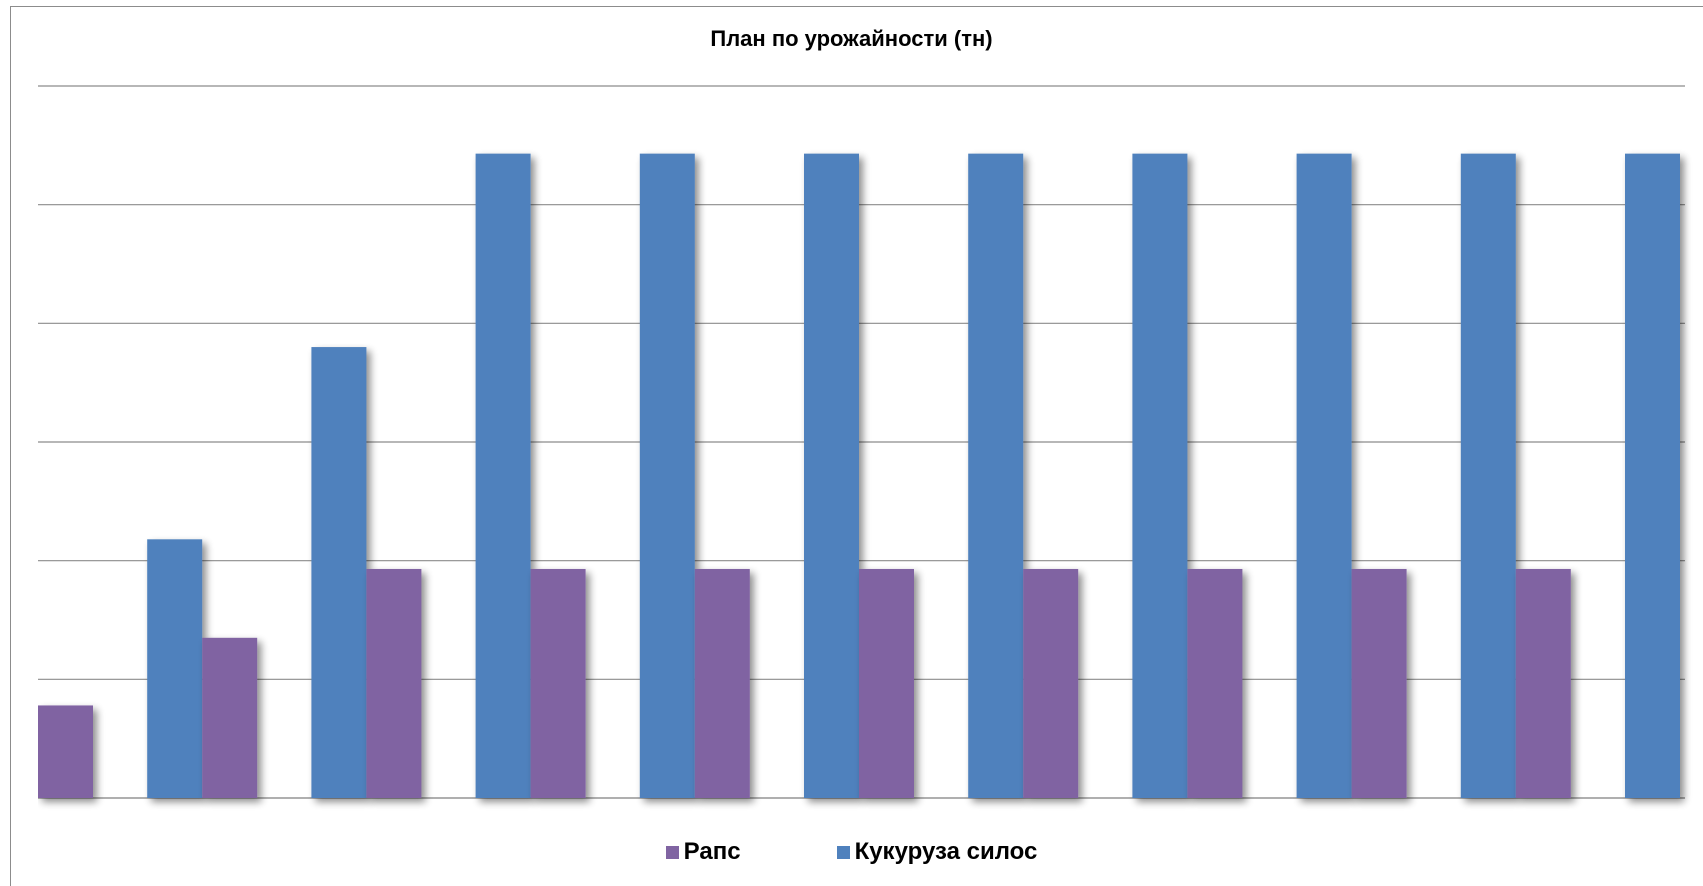 The width and height of the screenshot is (1703, 886). What do you see at coordinates (946, 851) in the screenshot?
I see `legend-label-corn-silage: Кукуруза силос` at bounding box center [946, 851].